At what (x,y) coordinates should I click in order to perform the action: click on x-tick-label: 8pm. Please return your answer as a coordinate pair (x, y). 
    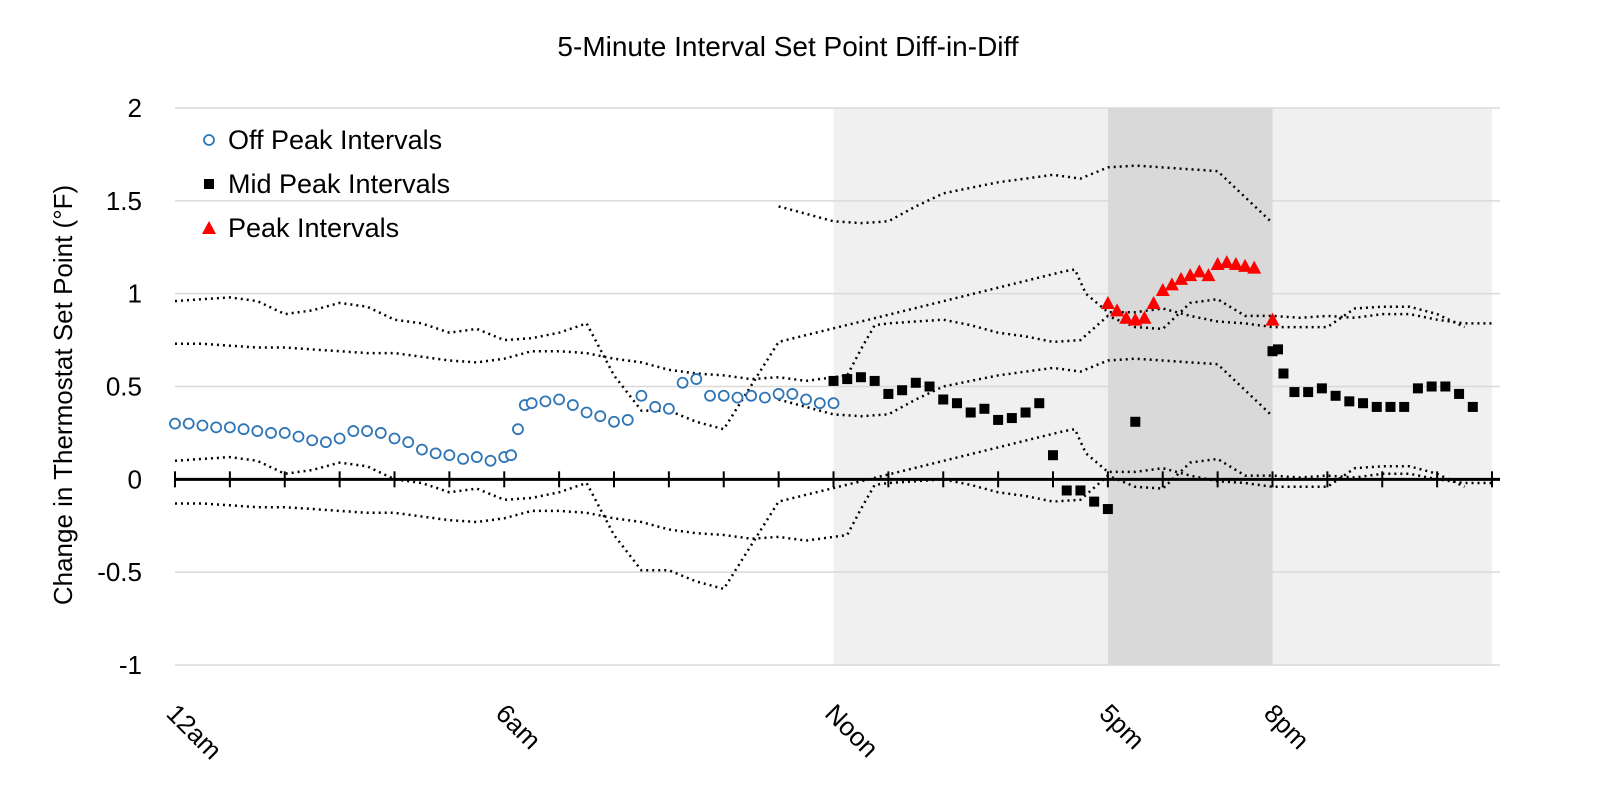
    Looking at the image, I should click on (1286, 726).